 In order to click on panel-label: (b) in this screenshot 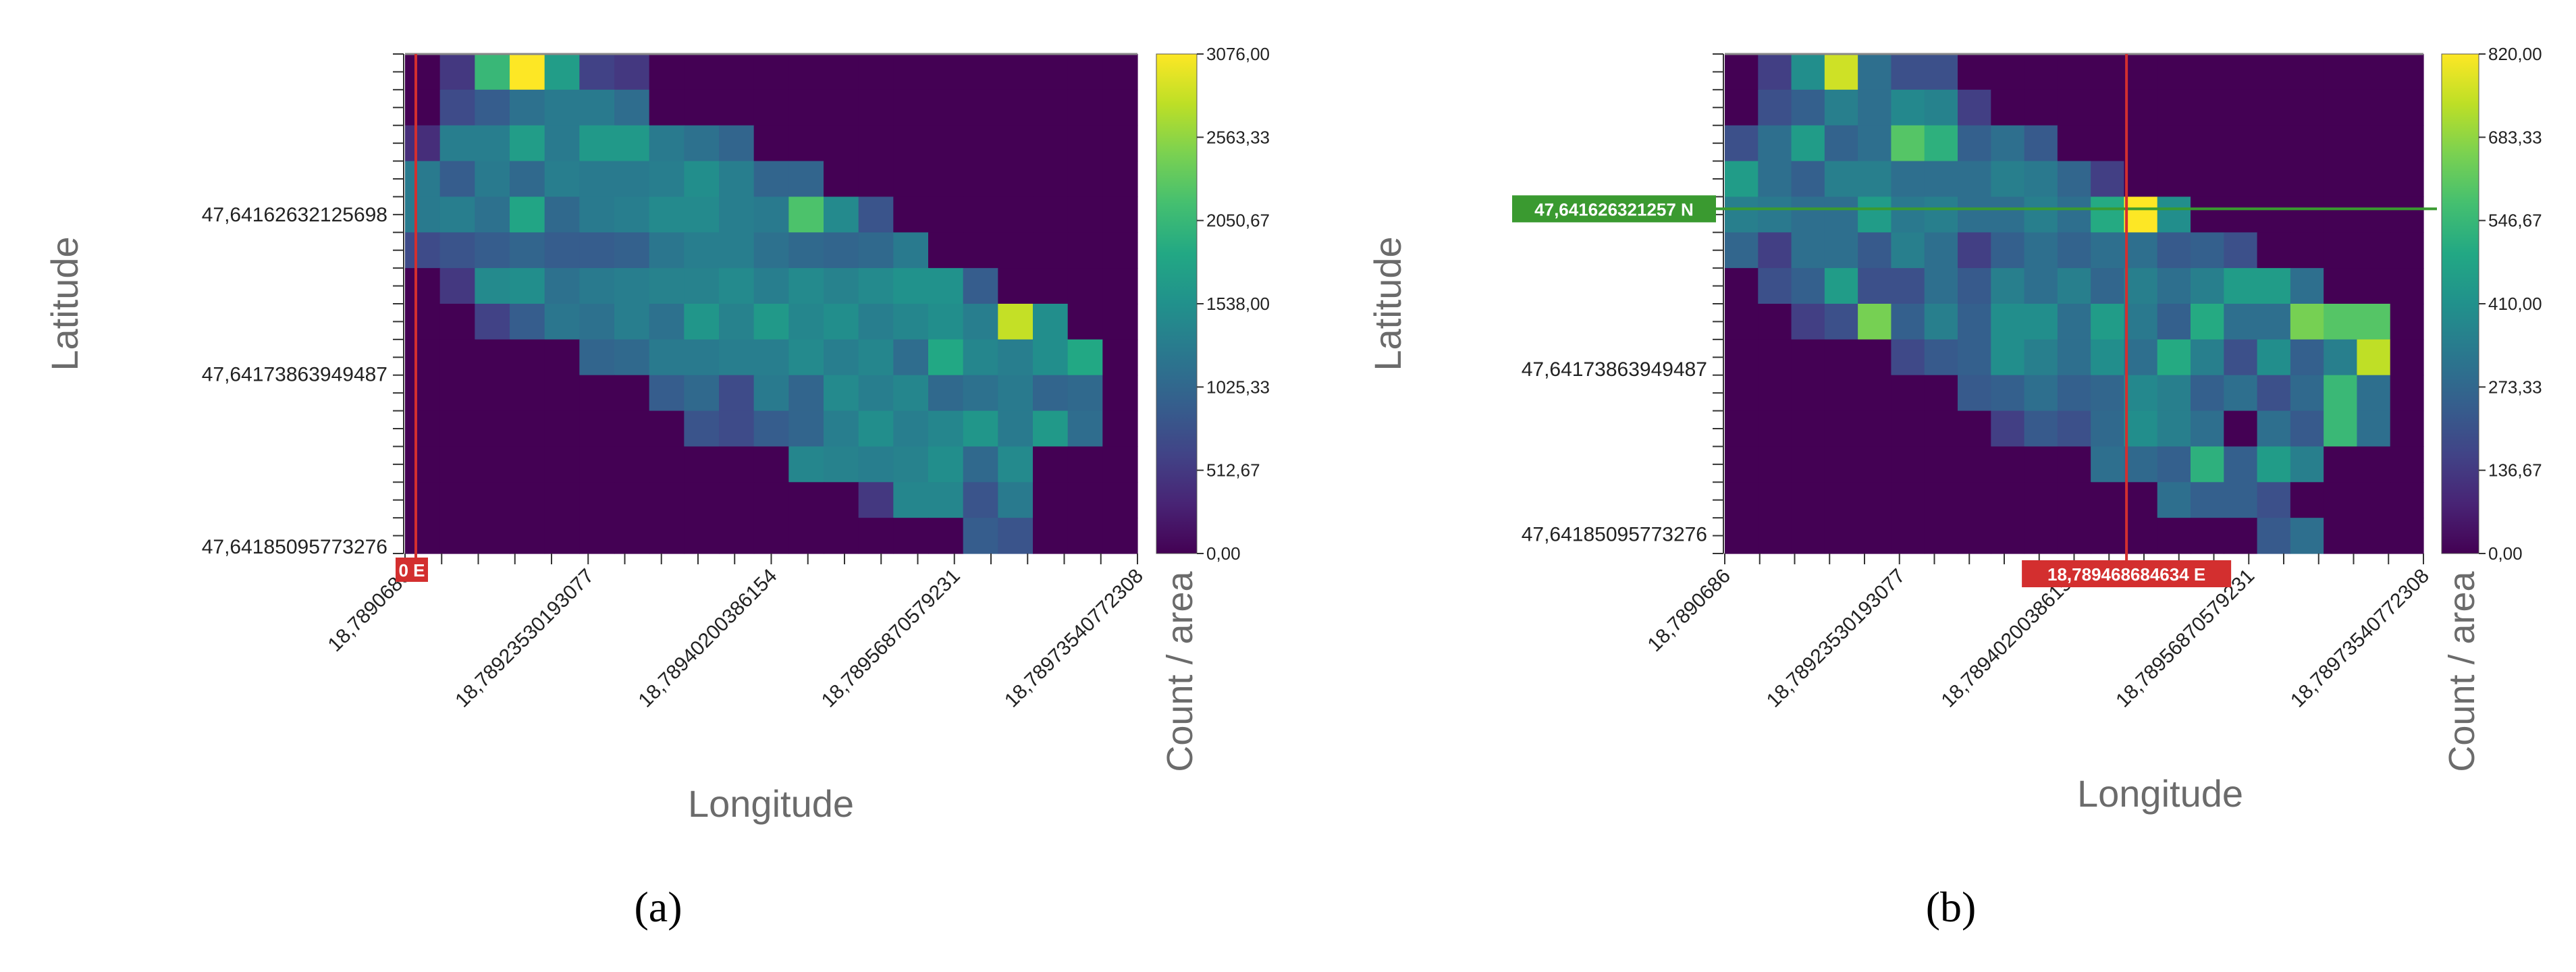, I will do `click(1951, 907)`.